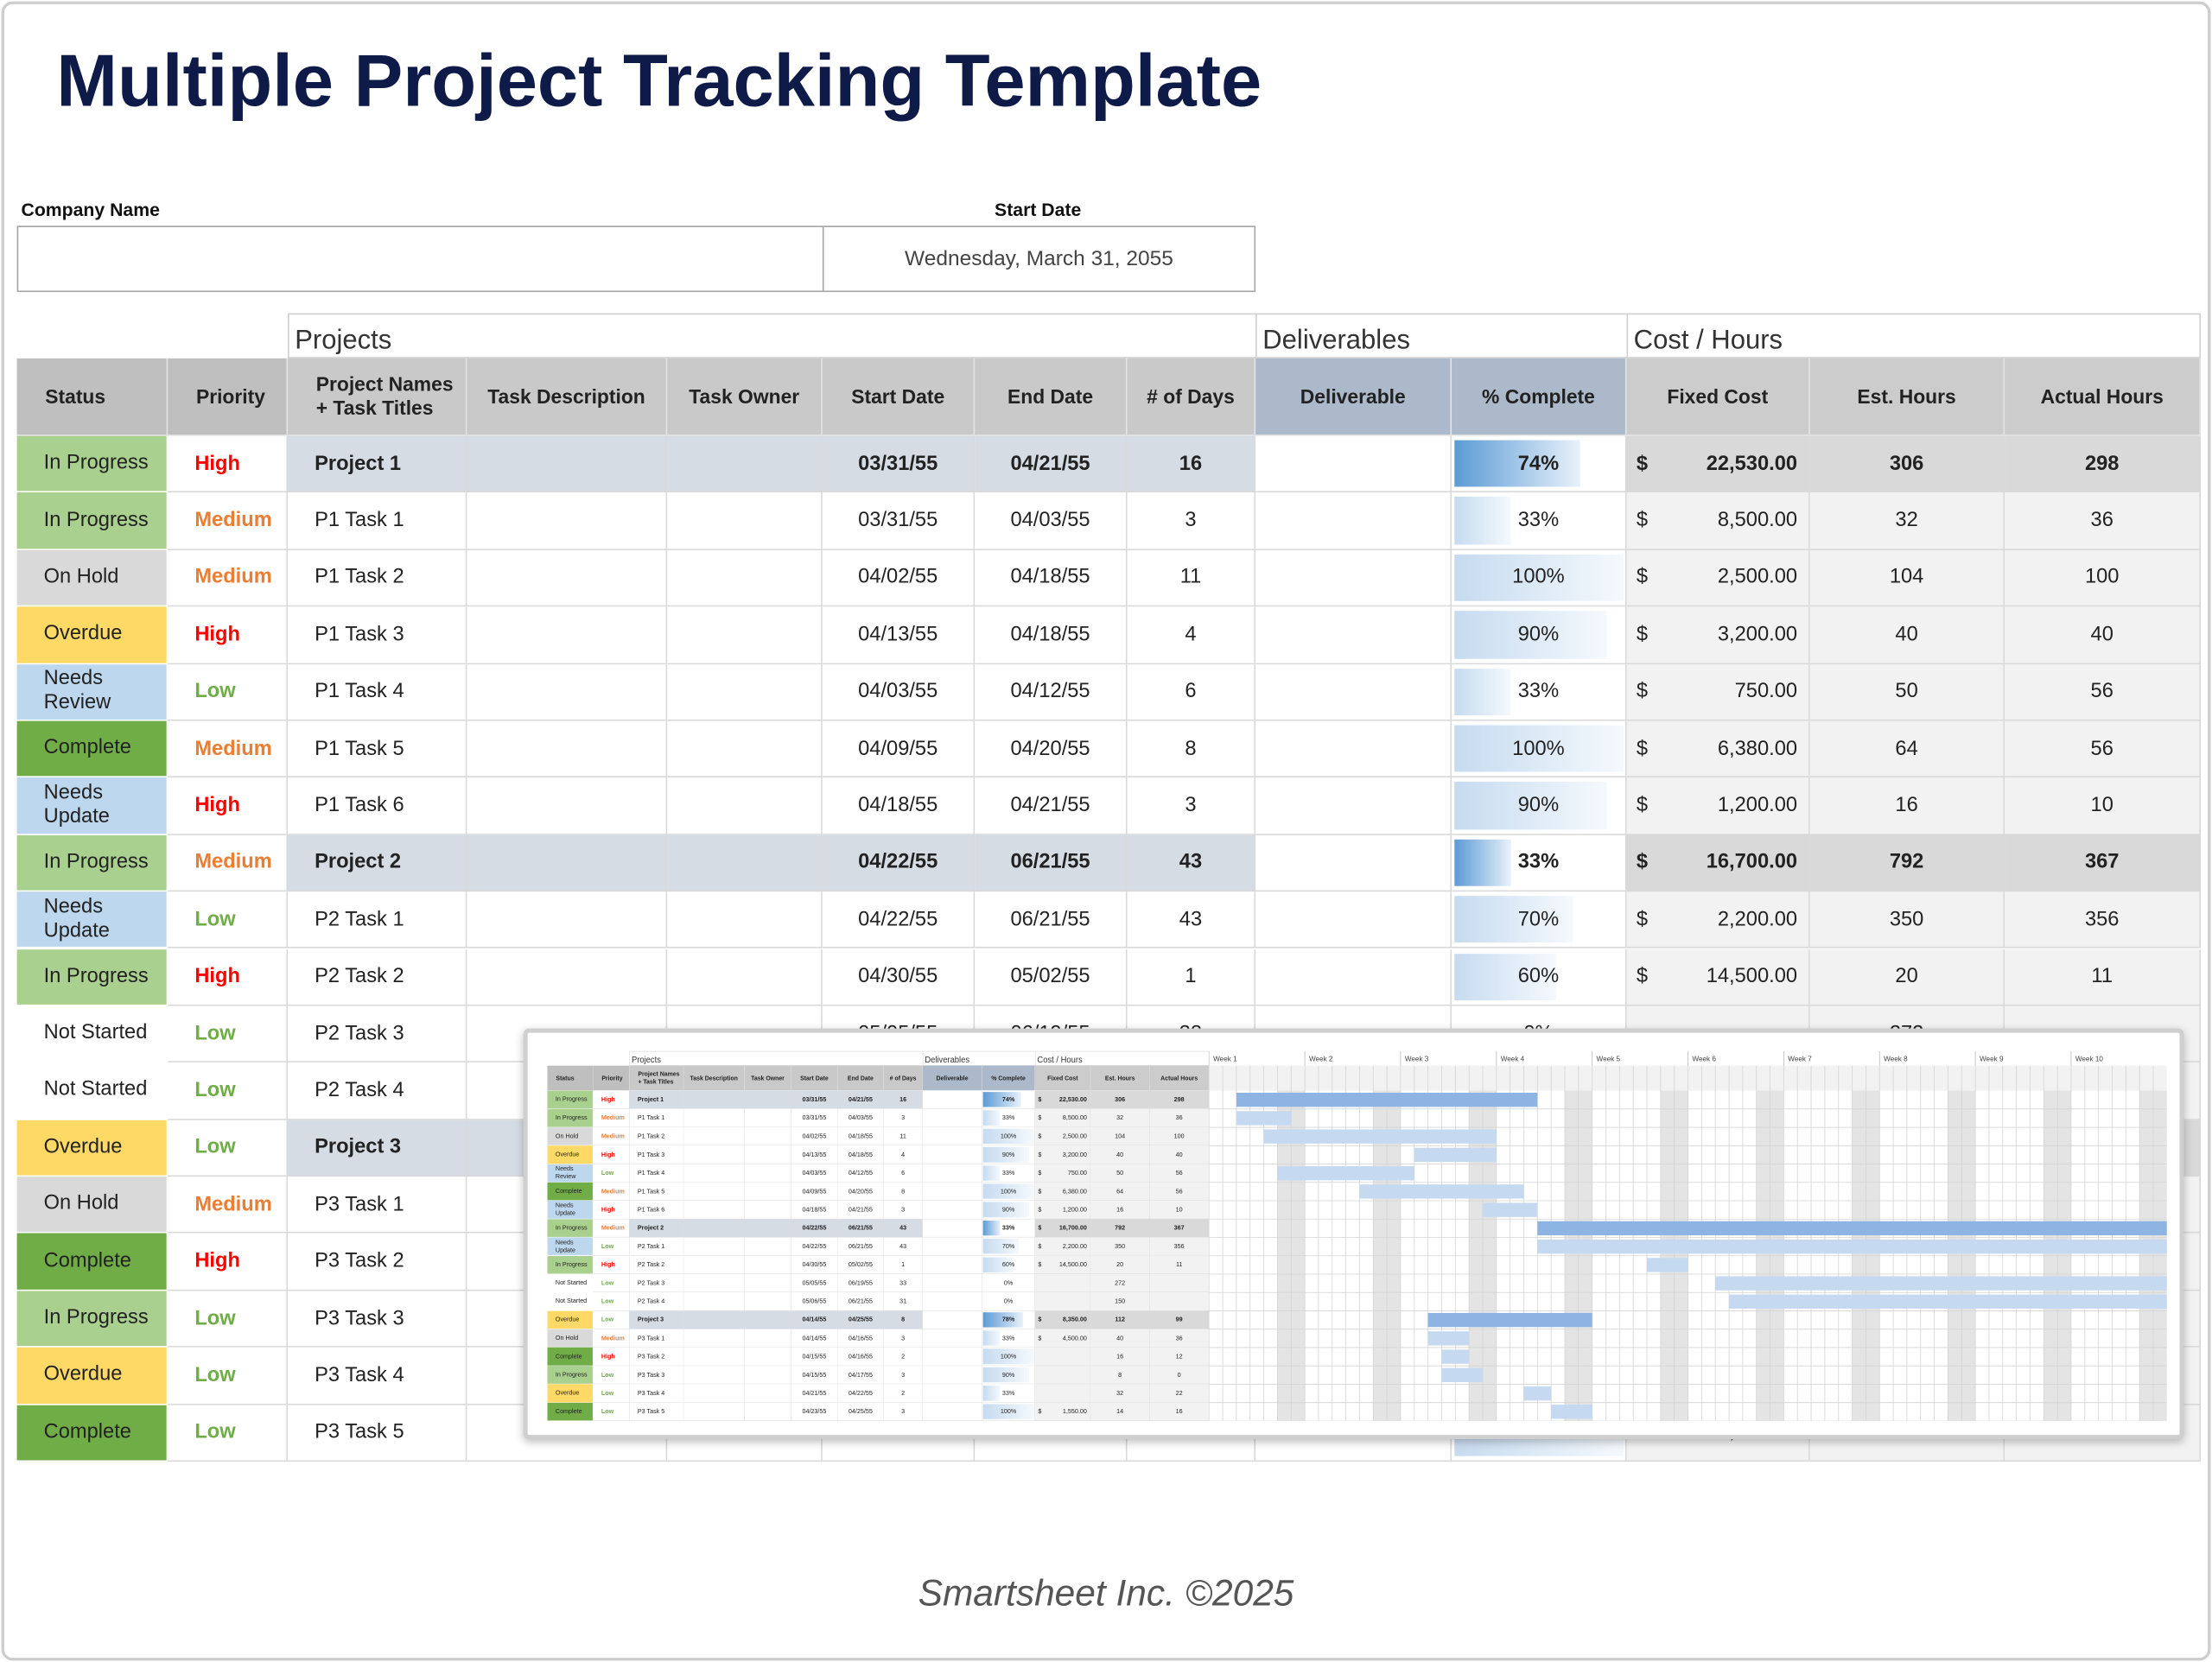 This screenshot has height=1662, width=2212. What do you see at coordinates (2103, 863) in the screenshot?
I see `actual-cell: 367` at bounding box center [2103, 863].